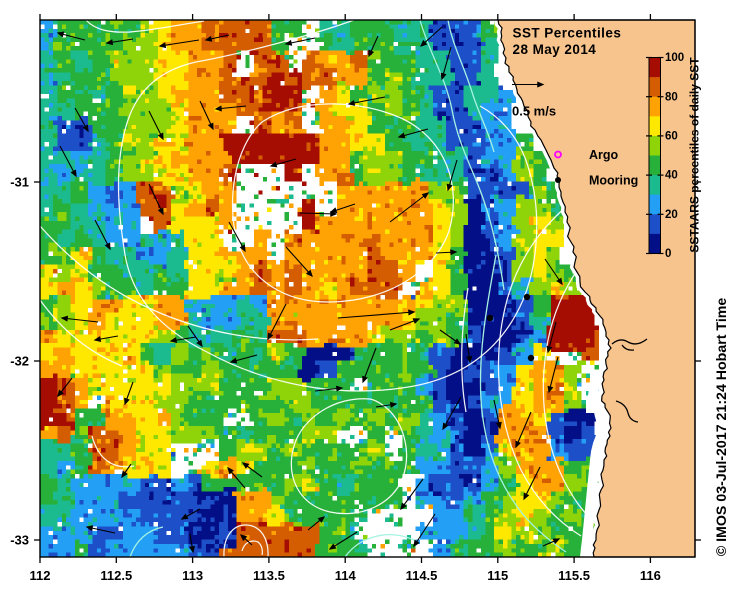 The width and height of the screenshot is (739, 597). What do you see at coordinates (555, 49) in the screenshot?
I see `svg-text: 28 May 2014` at bounding box center [555, 49].